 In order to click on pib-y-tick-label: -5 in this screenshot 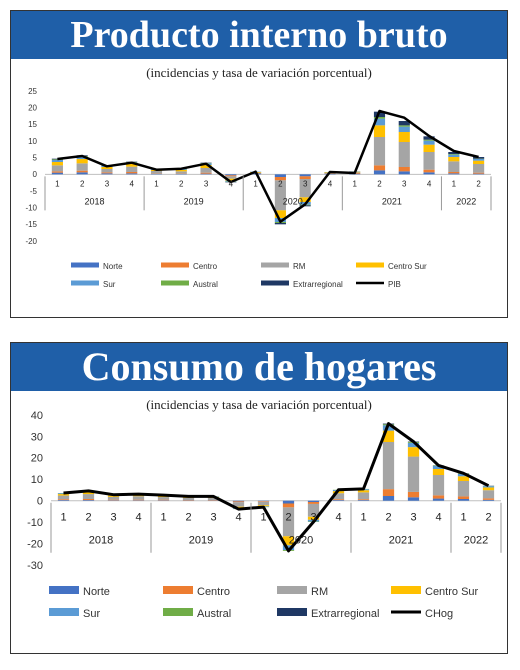, I will do `click(34, 191)`.